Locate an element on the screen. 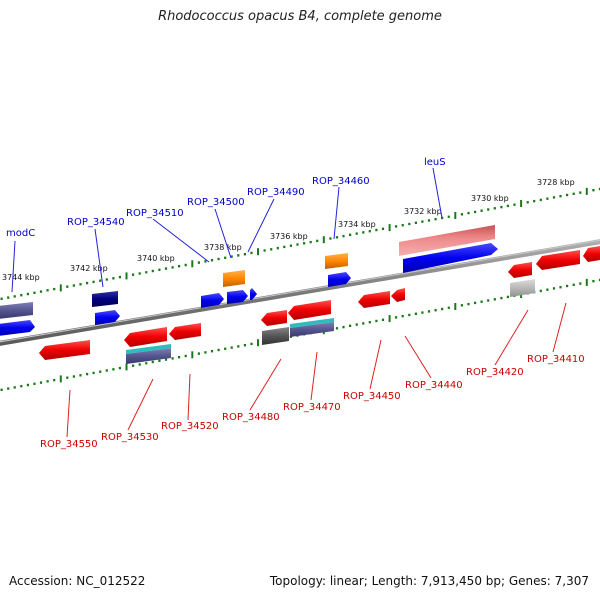 The width and height of the screenshot is (600, 600). leader-rop34500 is located at coordinates (223, 233).